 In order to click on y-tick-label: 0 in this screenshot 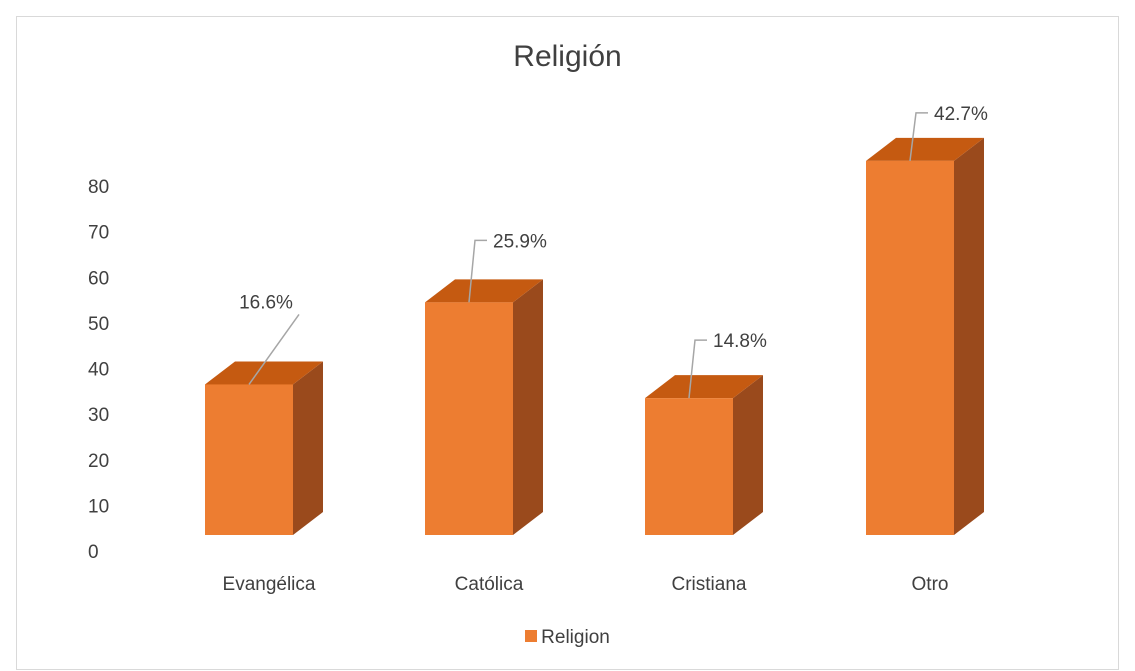, I will do `click(93, 552)`.